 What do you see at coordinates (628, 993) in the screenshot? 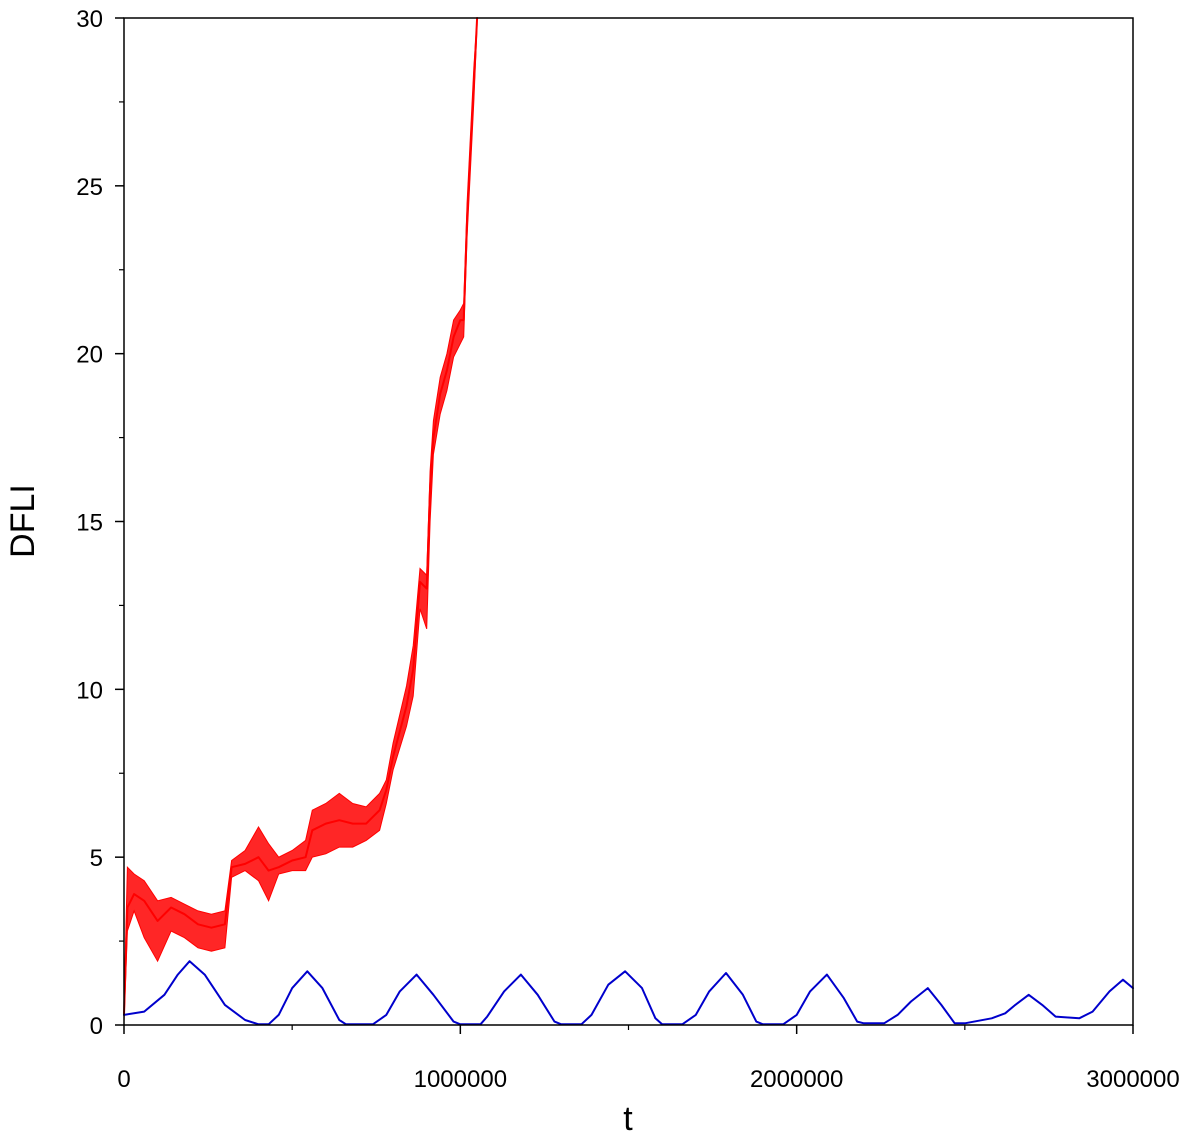
I see `series-1-line` at bounding box center [628, 993].